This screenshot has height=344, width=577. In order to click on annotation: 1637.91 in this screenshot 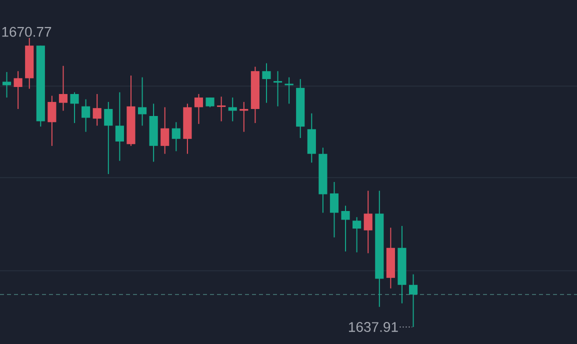, I will do `click(373, 327)`.